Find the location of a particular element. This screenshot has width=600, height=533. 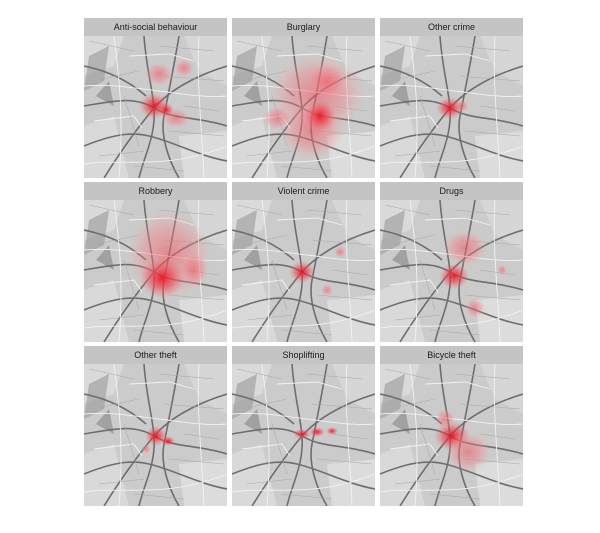

facet-panel: Other theft is located at coordinates (155, 426).